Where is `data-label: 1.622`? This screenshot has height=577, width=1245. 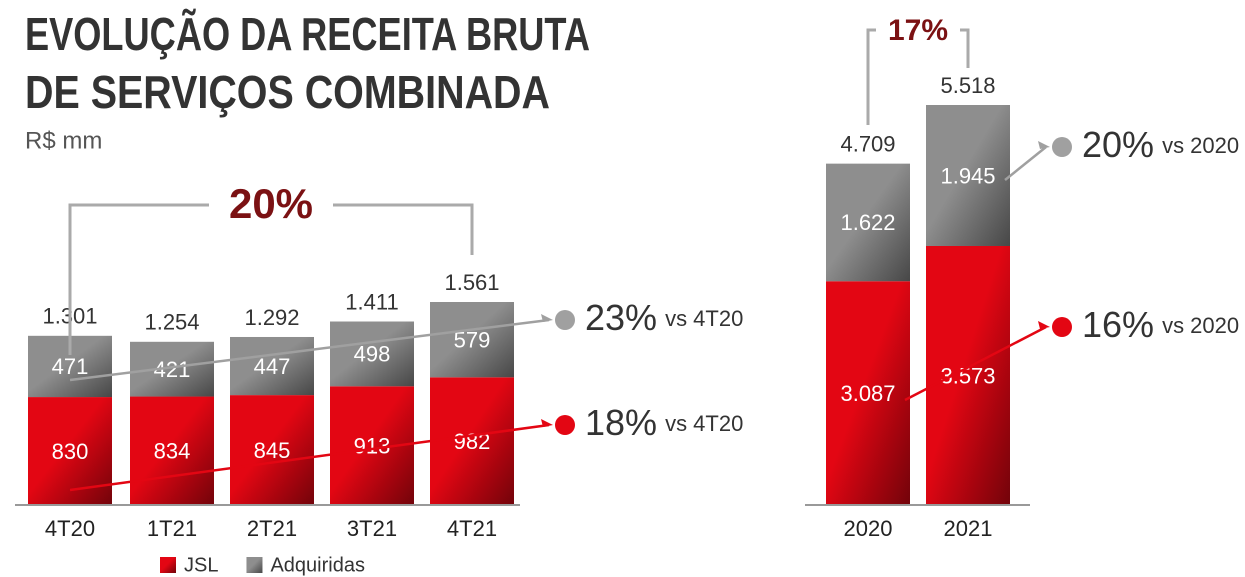 data-label: 1.622 is located at coordinates (867, 222).